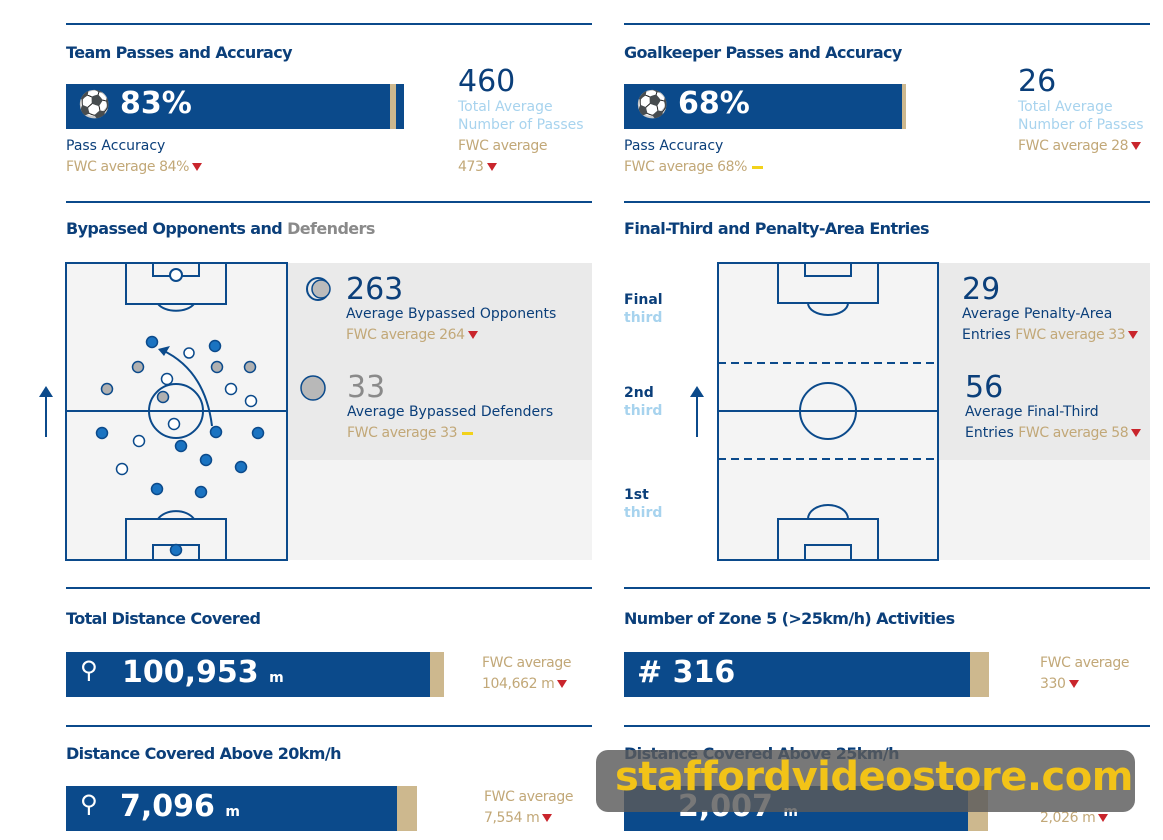 The height and width of the screenshot is (840, 1163). What do you see at coordinates (503, 146) in the screenshot?
I see `total-fwc-label: FWC average` at bounding box center [503, 146].